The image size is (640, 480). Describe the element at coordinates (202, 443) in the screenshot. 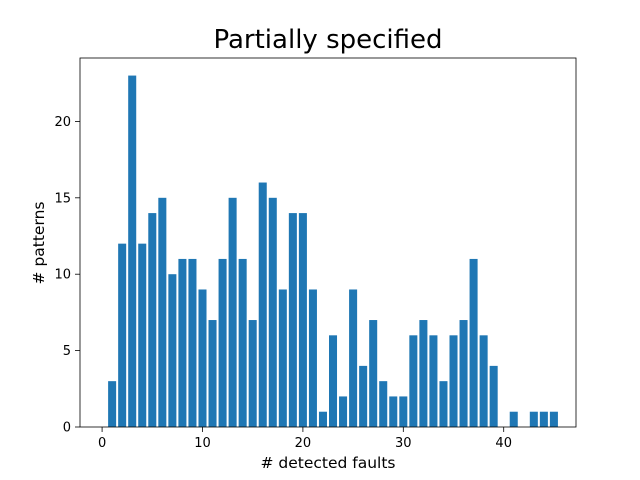

I see `x-tick-label: 10` at that location.